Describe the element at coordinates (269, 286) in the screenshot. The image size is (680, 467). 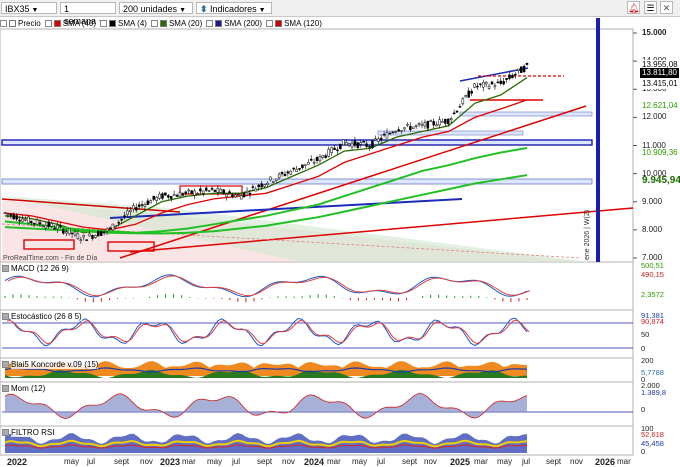
I see `macd-signal-line` at that location.